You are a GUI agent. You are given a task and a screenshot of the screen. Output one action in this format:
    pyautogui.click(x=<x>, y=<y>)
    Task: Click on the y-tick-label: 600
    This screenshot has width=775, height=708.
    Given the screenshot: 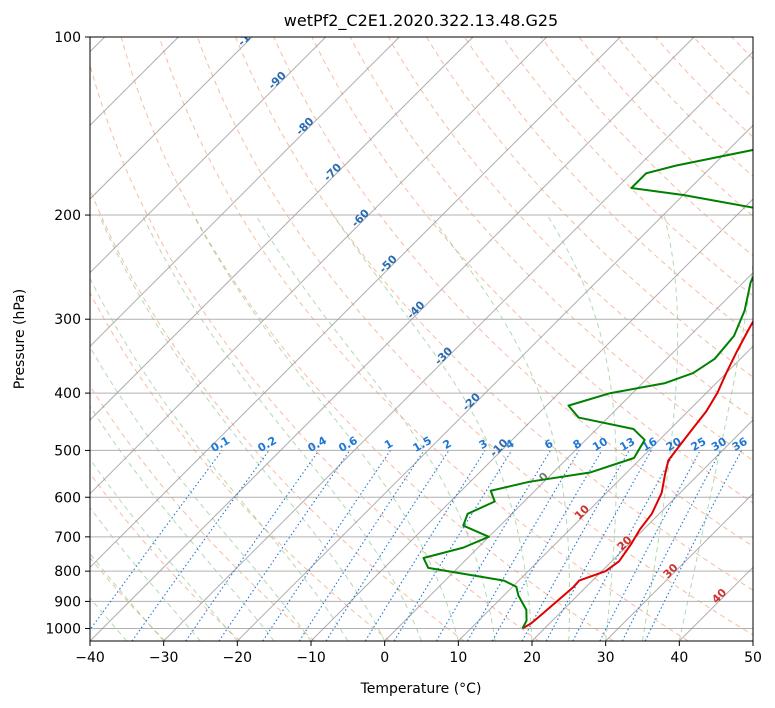 What is the action you would take?
    pyautogui.click(x=67, y=498)
    